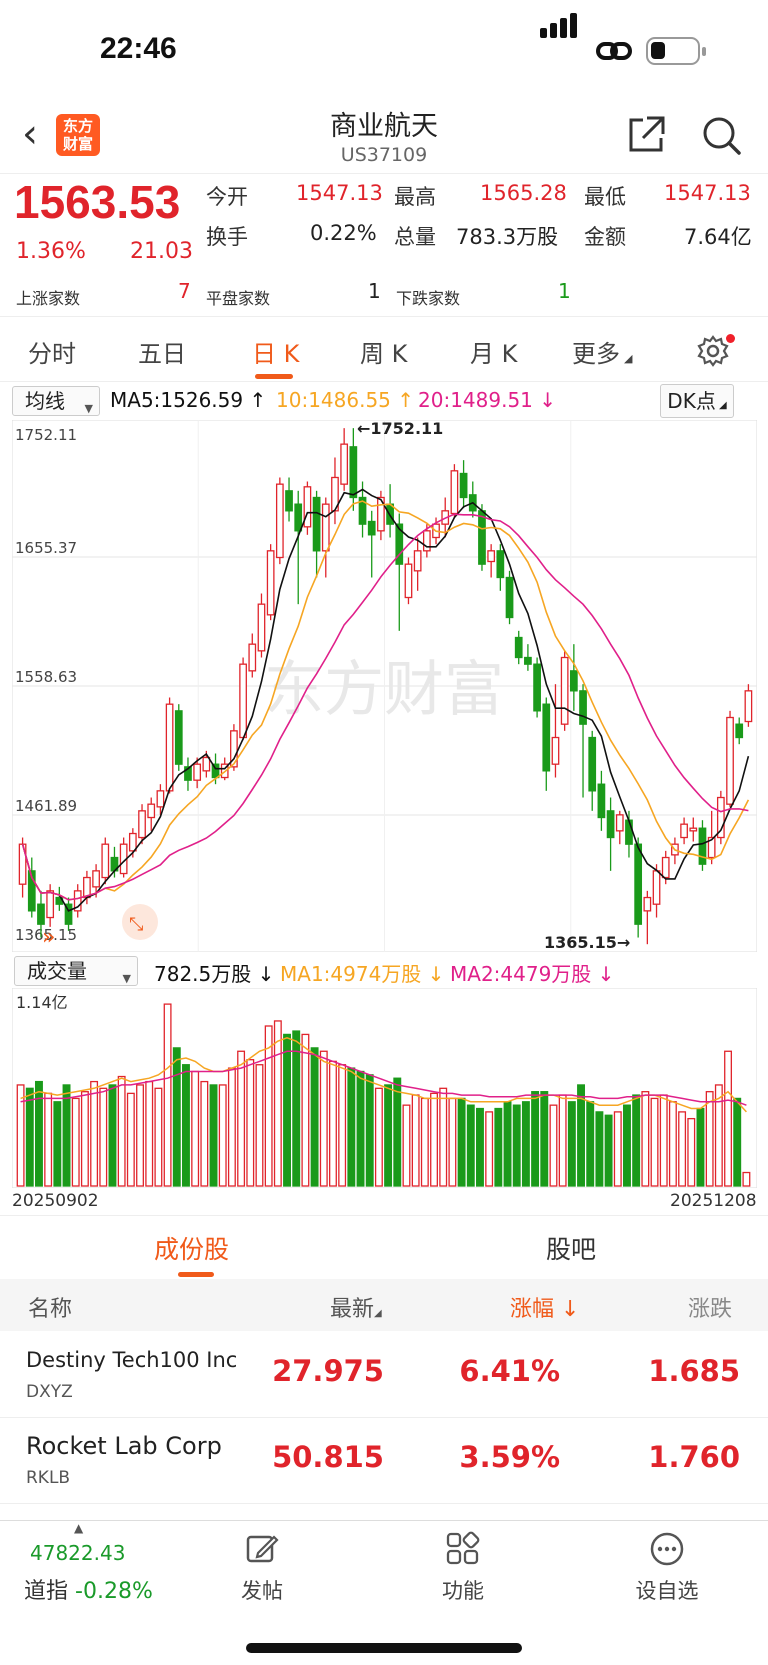 Image resolution: width=768 pixels, height=1665 pixels. Describe the element at coordinates (667, 1568) in the screenshot. I see `add-watchlist-button: 设自选` at that location.